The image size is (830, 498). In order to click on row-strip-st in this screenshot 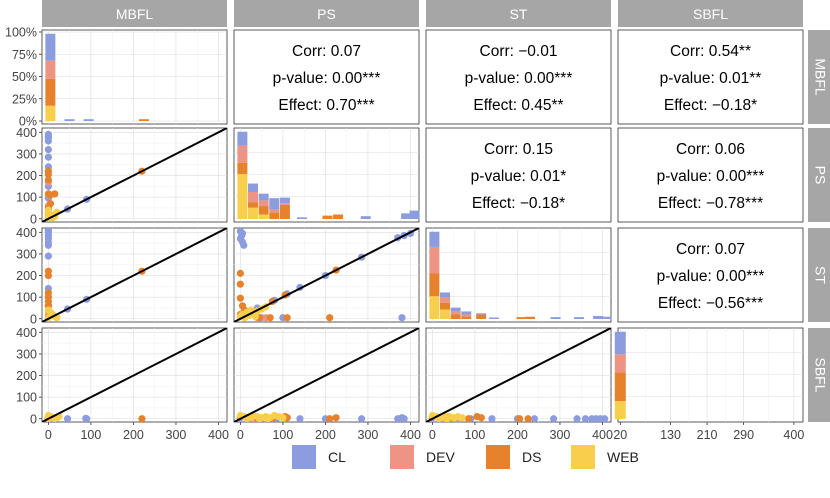, I will do `click(819, 275)`.